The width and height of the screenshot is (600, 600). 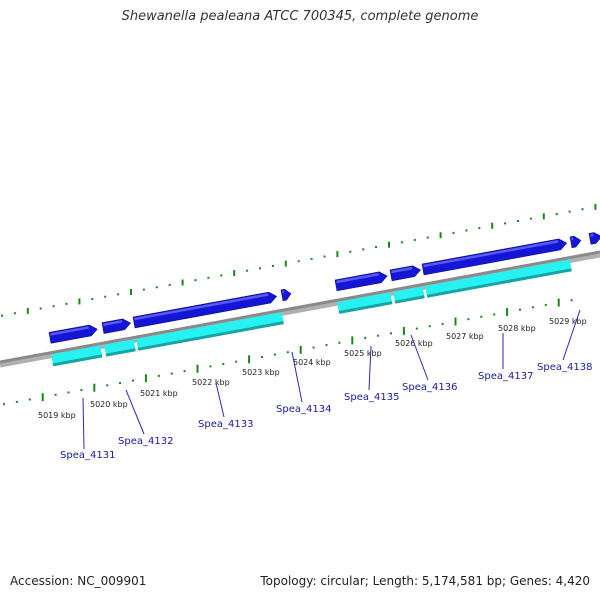 I want to click on gene-label-spea-4138: Spea_4138, so click(x=564, y=367).